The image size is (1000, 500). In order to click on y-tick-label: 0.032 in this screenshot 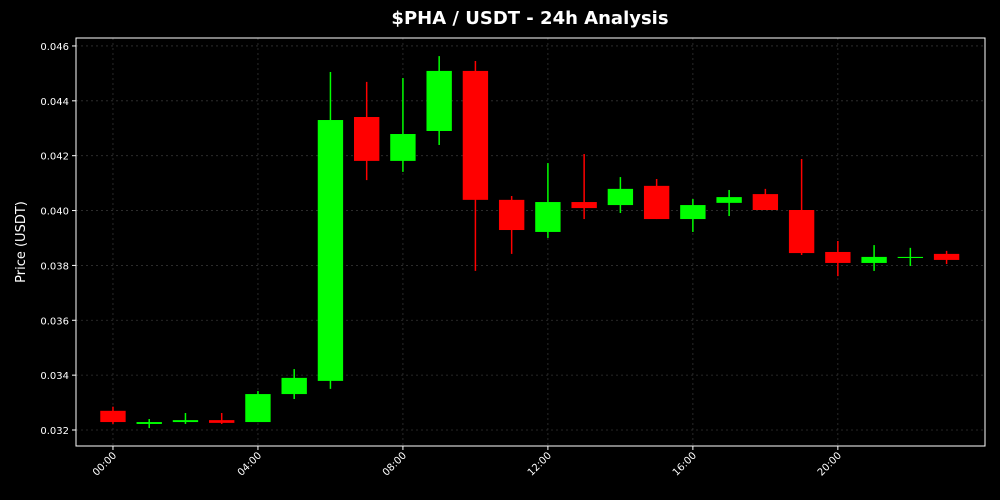, I will do `click(54, 431)`.